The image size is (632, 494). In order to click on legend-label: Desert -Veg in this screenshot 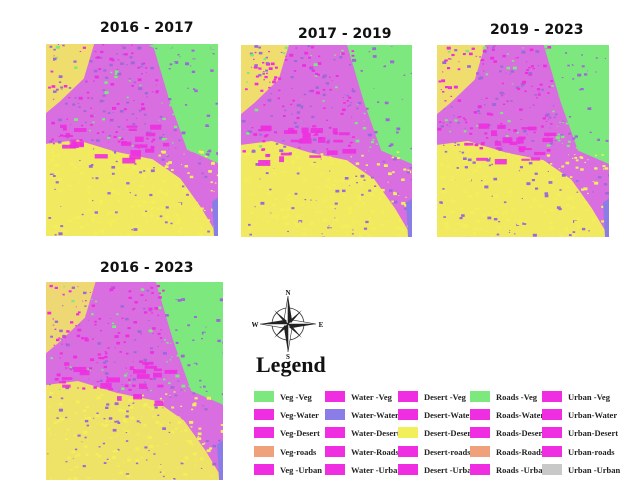, I will do `click(445, 397)`.